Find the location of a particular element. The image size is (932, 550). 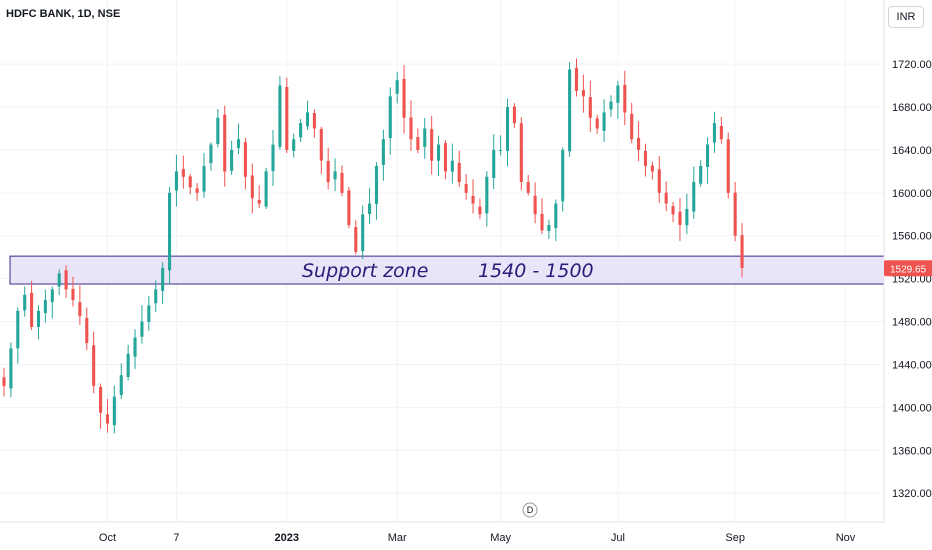

time-tick-label: Jul is located at coordinates (618, 538).